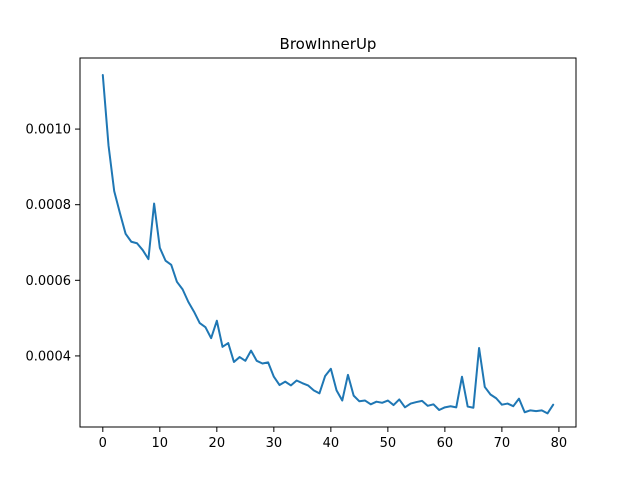  Describe the element at coordinates (49, 281) in the screenshot. I see `y-tick-label: 0.0006` at that location.